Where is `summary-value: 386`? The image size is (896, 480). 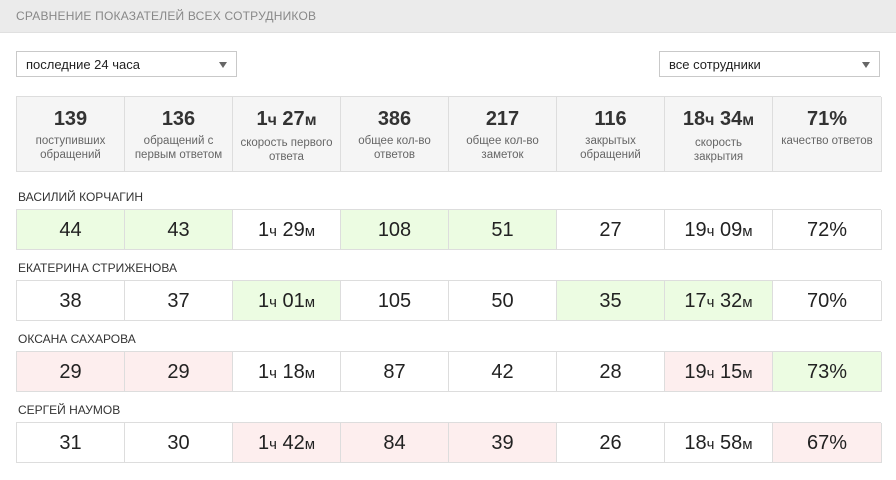
summary-value: 386 is located at coordinates (394, 119).